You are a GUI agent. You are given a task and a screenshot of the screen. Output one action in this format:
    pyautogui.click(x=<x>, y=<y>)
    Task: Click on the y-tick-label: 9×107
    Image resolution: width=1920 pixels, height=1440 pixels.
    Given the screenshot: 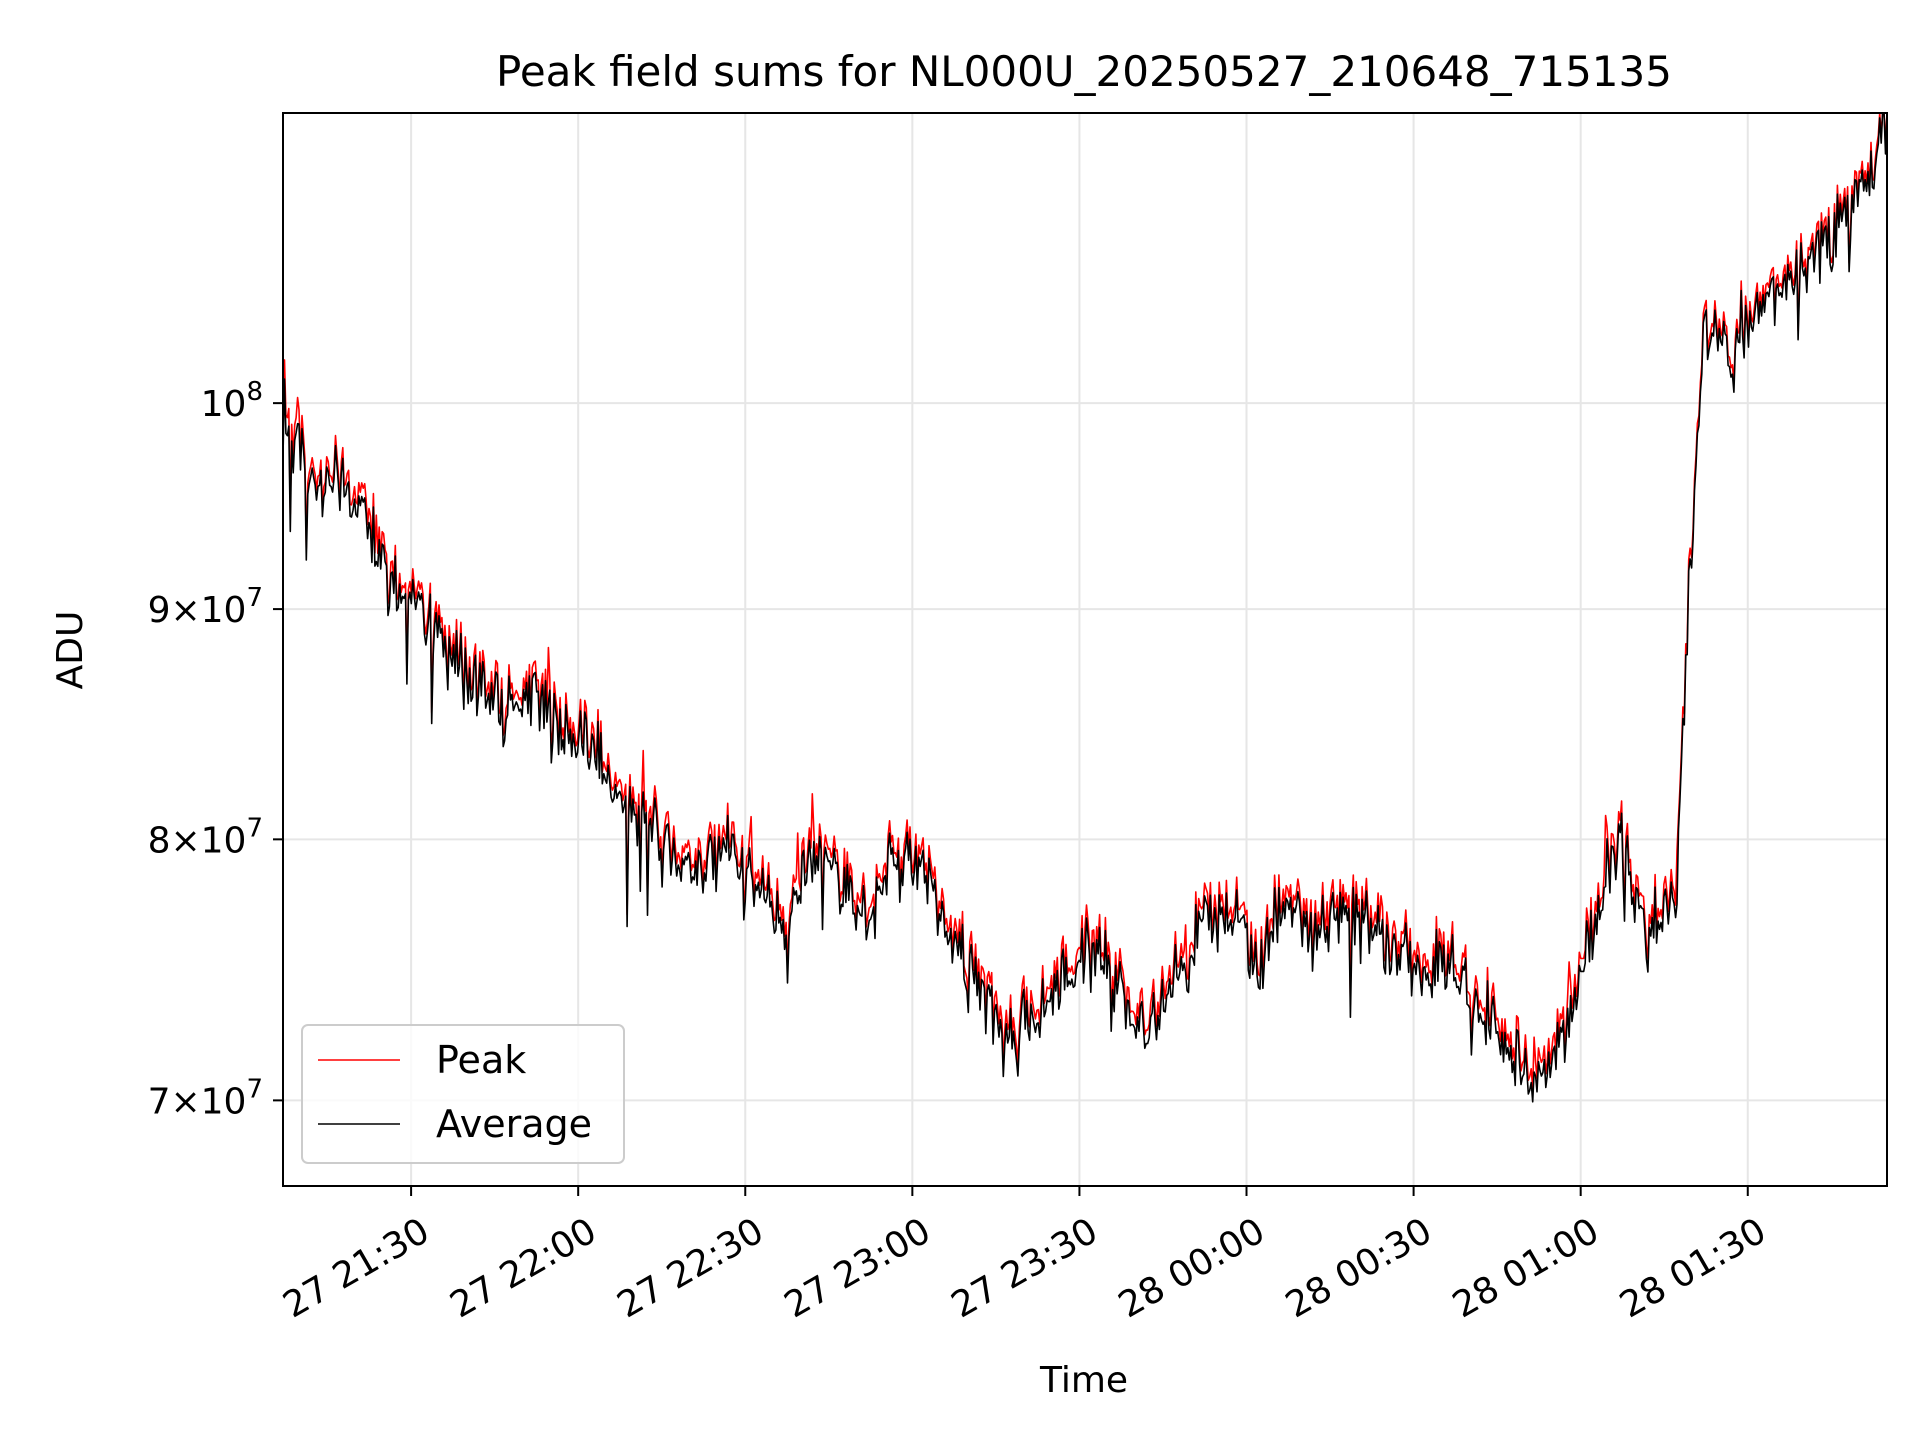 What is the action you would take?
    pyautogui.click(x=205, y=607)
    